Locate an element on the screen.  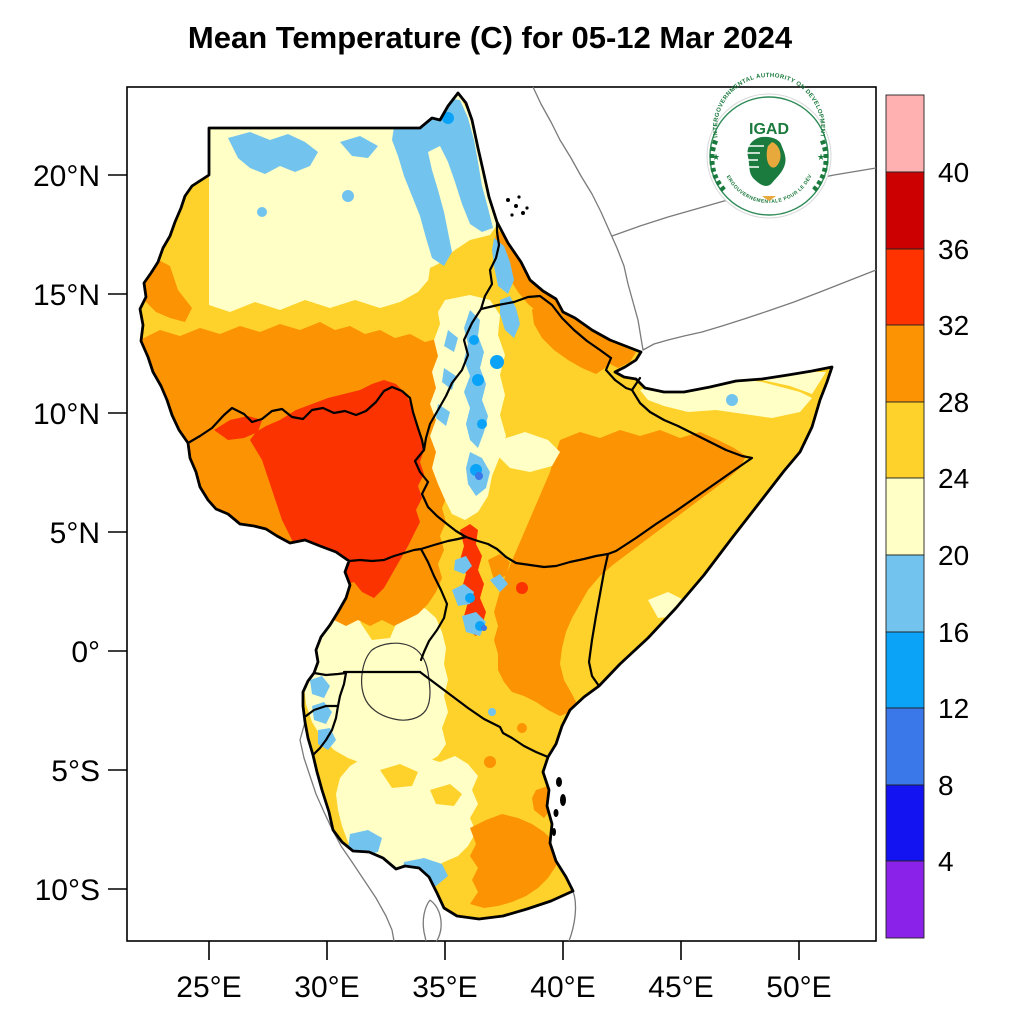
colorbar: 40 36 32 28 24 20 16 12 8 4 is located at coordinates (927, 516).